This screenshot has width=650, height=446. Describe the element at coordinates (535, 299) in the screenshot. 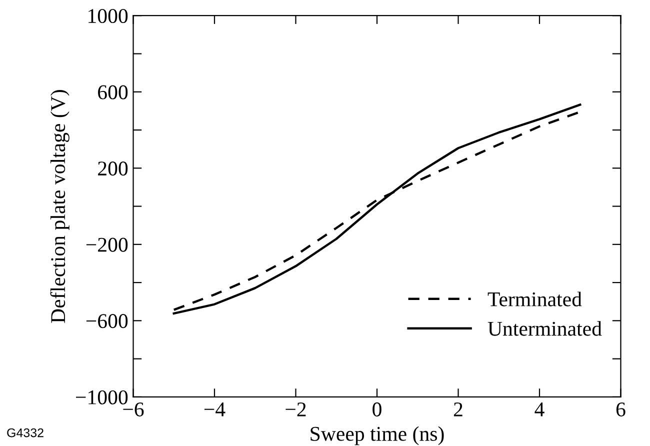

I see `legend-label: Terminated` at that location.